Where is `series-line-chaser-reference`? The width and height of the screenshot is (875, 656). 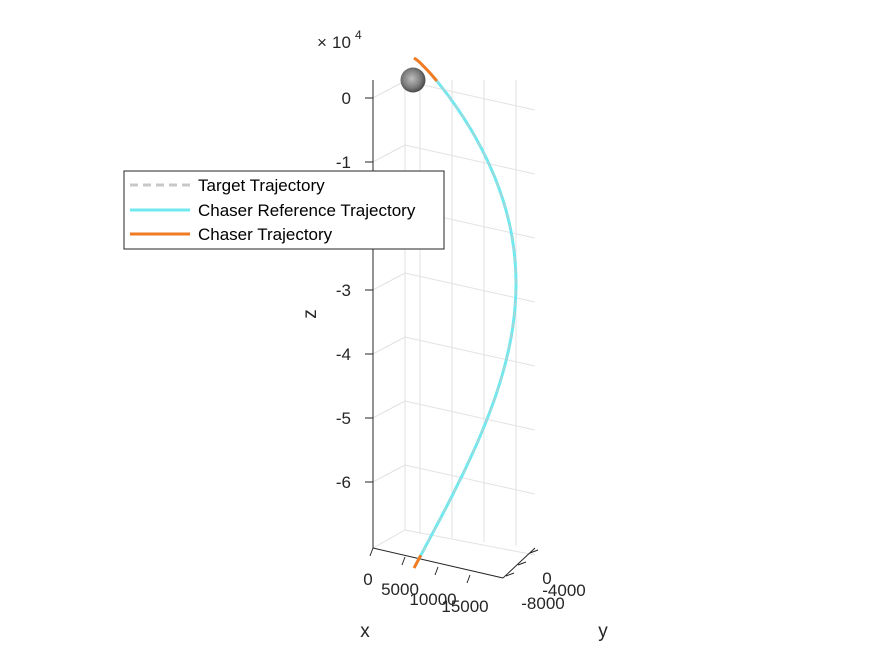 series-line-chaser-reference is located at coordinates (467, 317).